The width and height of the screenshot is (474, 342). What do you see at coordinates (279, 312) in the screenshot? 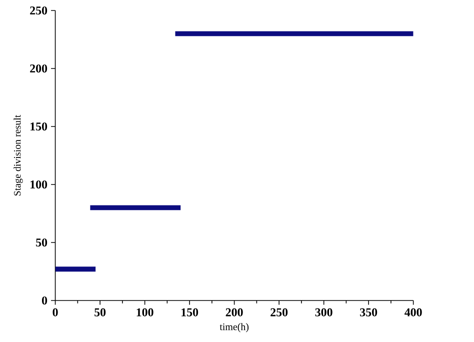
I see `x-tick-label: 250` at bounding box center [279, 312].